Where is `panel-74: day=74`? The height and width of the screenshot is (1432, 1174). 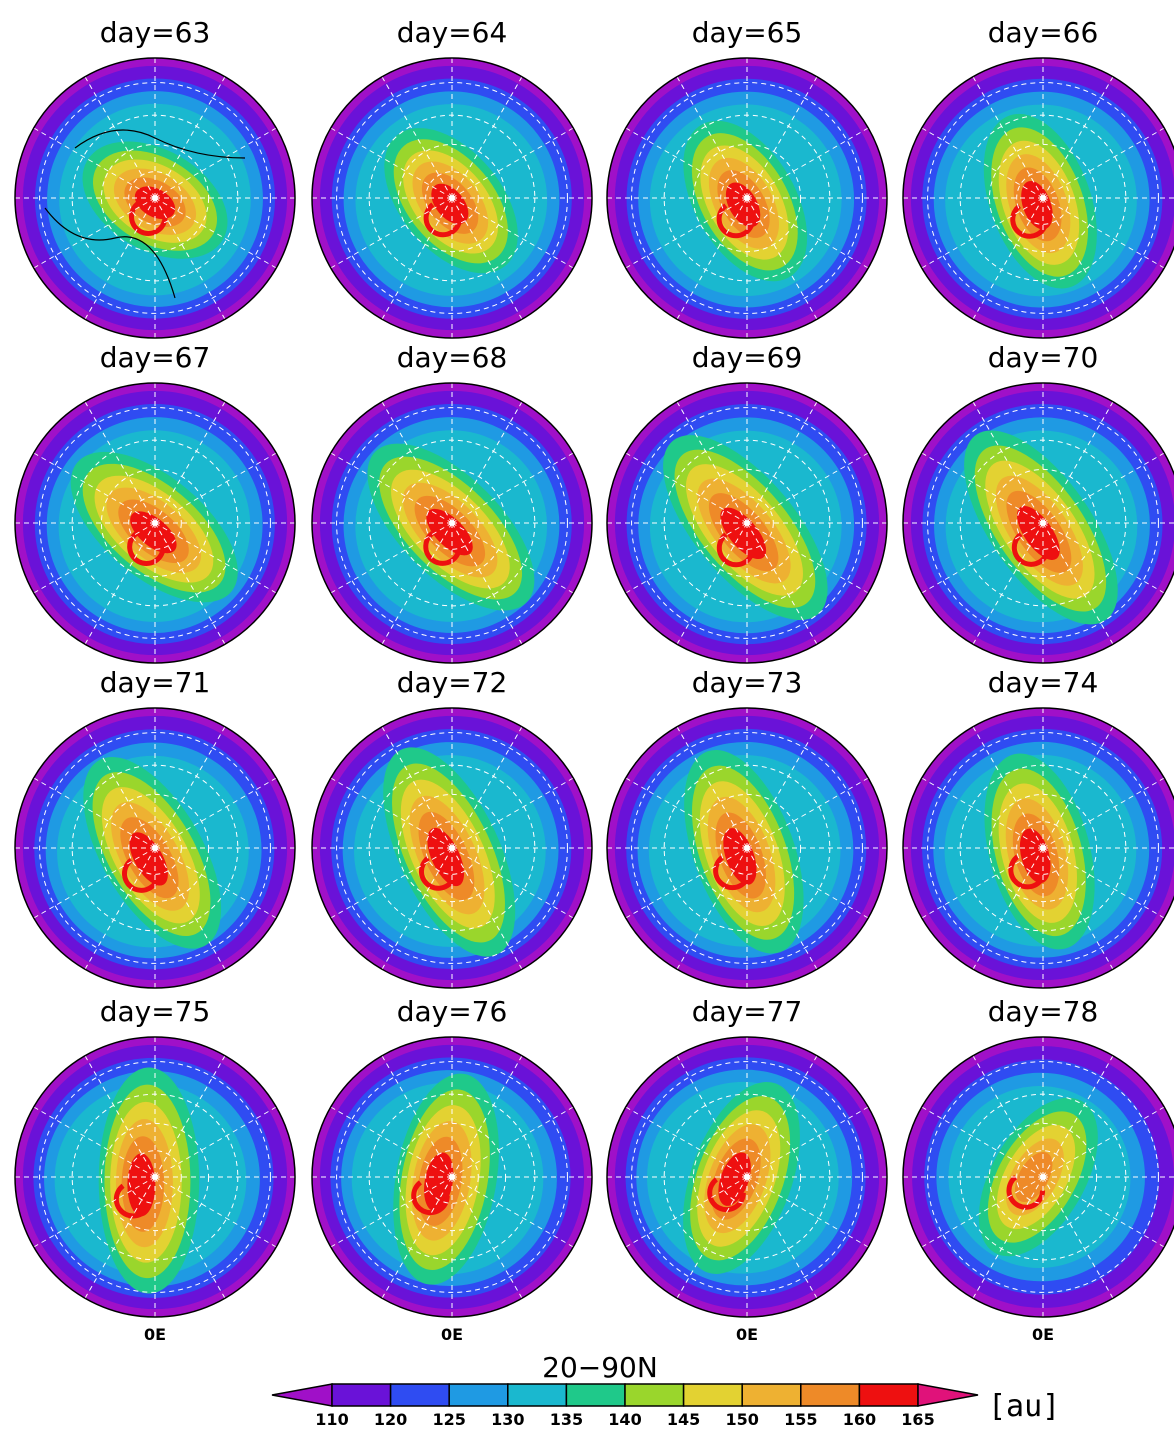
panel-74: day=74 is located at coordinates (1038, 827).